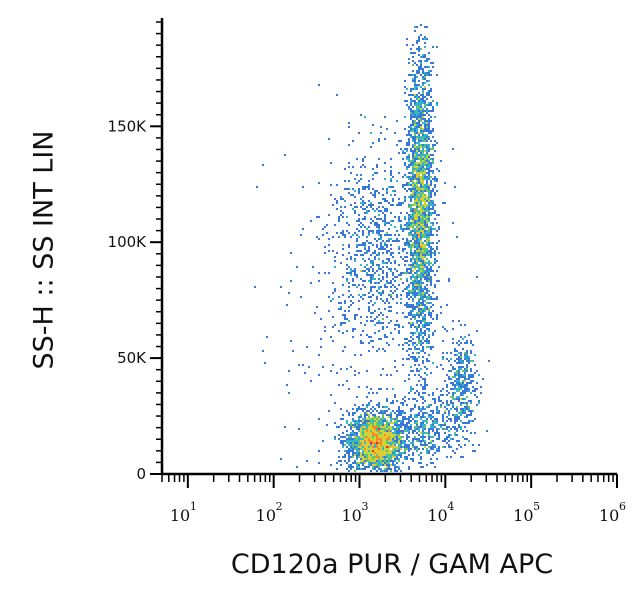 The width and height of the screenshot is (640, 590). I want to click on y-tick-label: 100K, so click(128, 242).